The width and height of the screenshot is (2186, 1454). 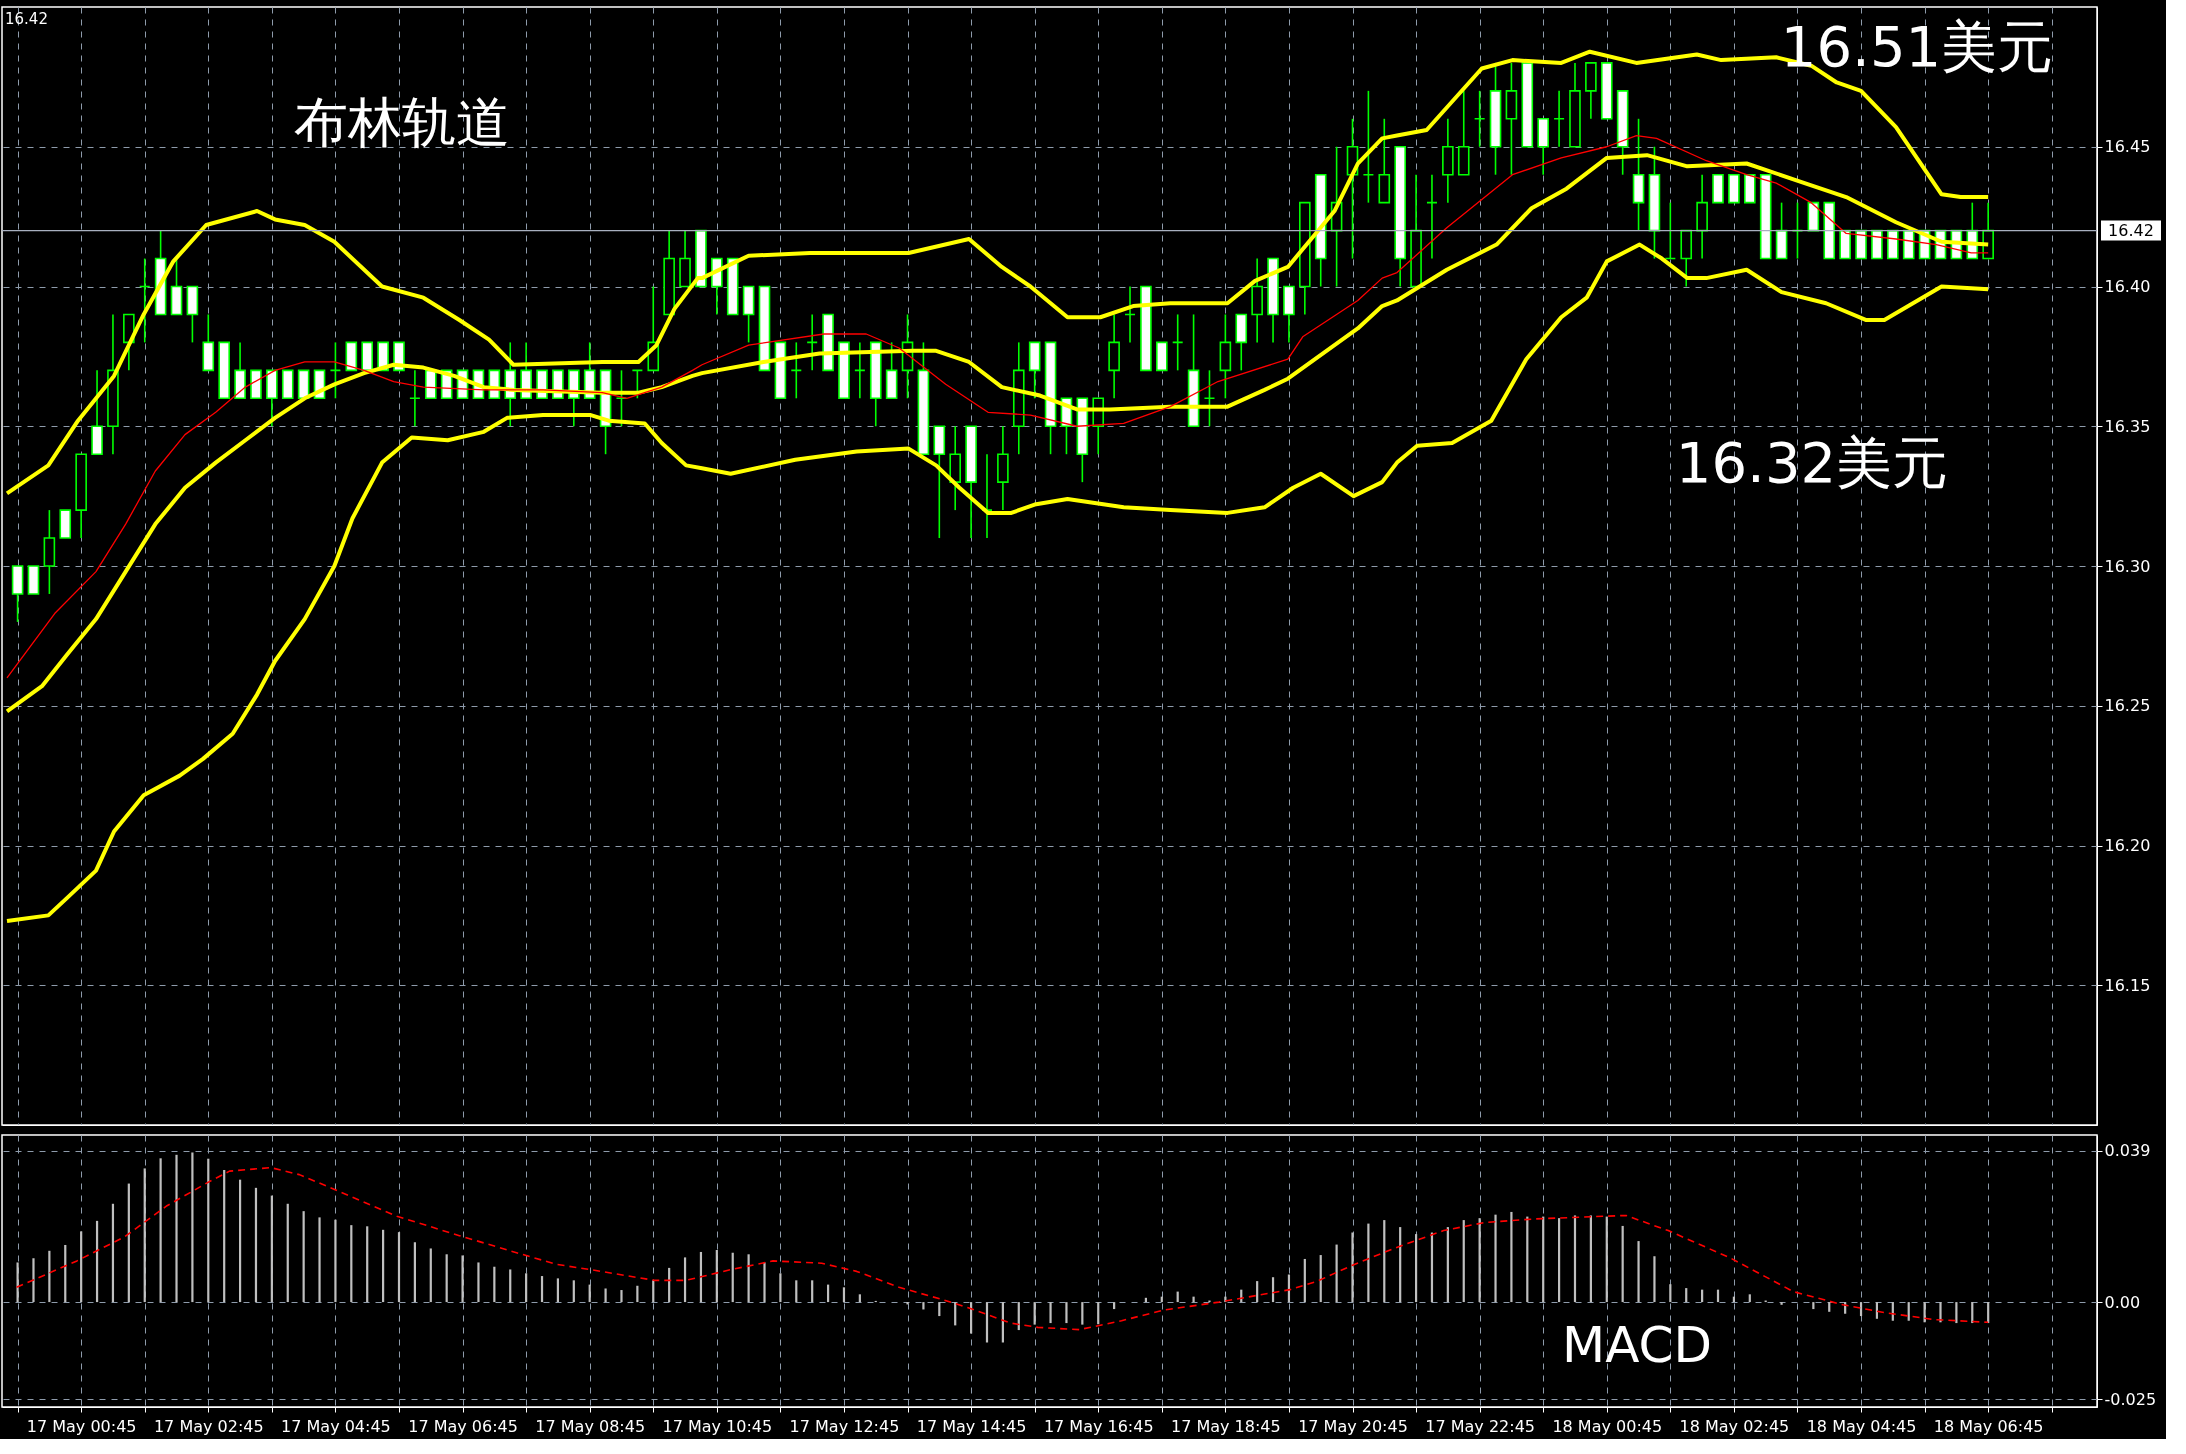 I want to click on y-tick-label: -0.025, so click(x=2130, y=1399).